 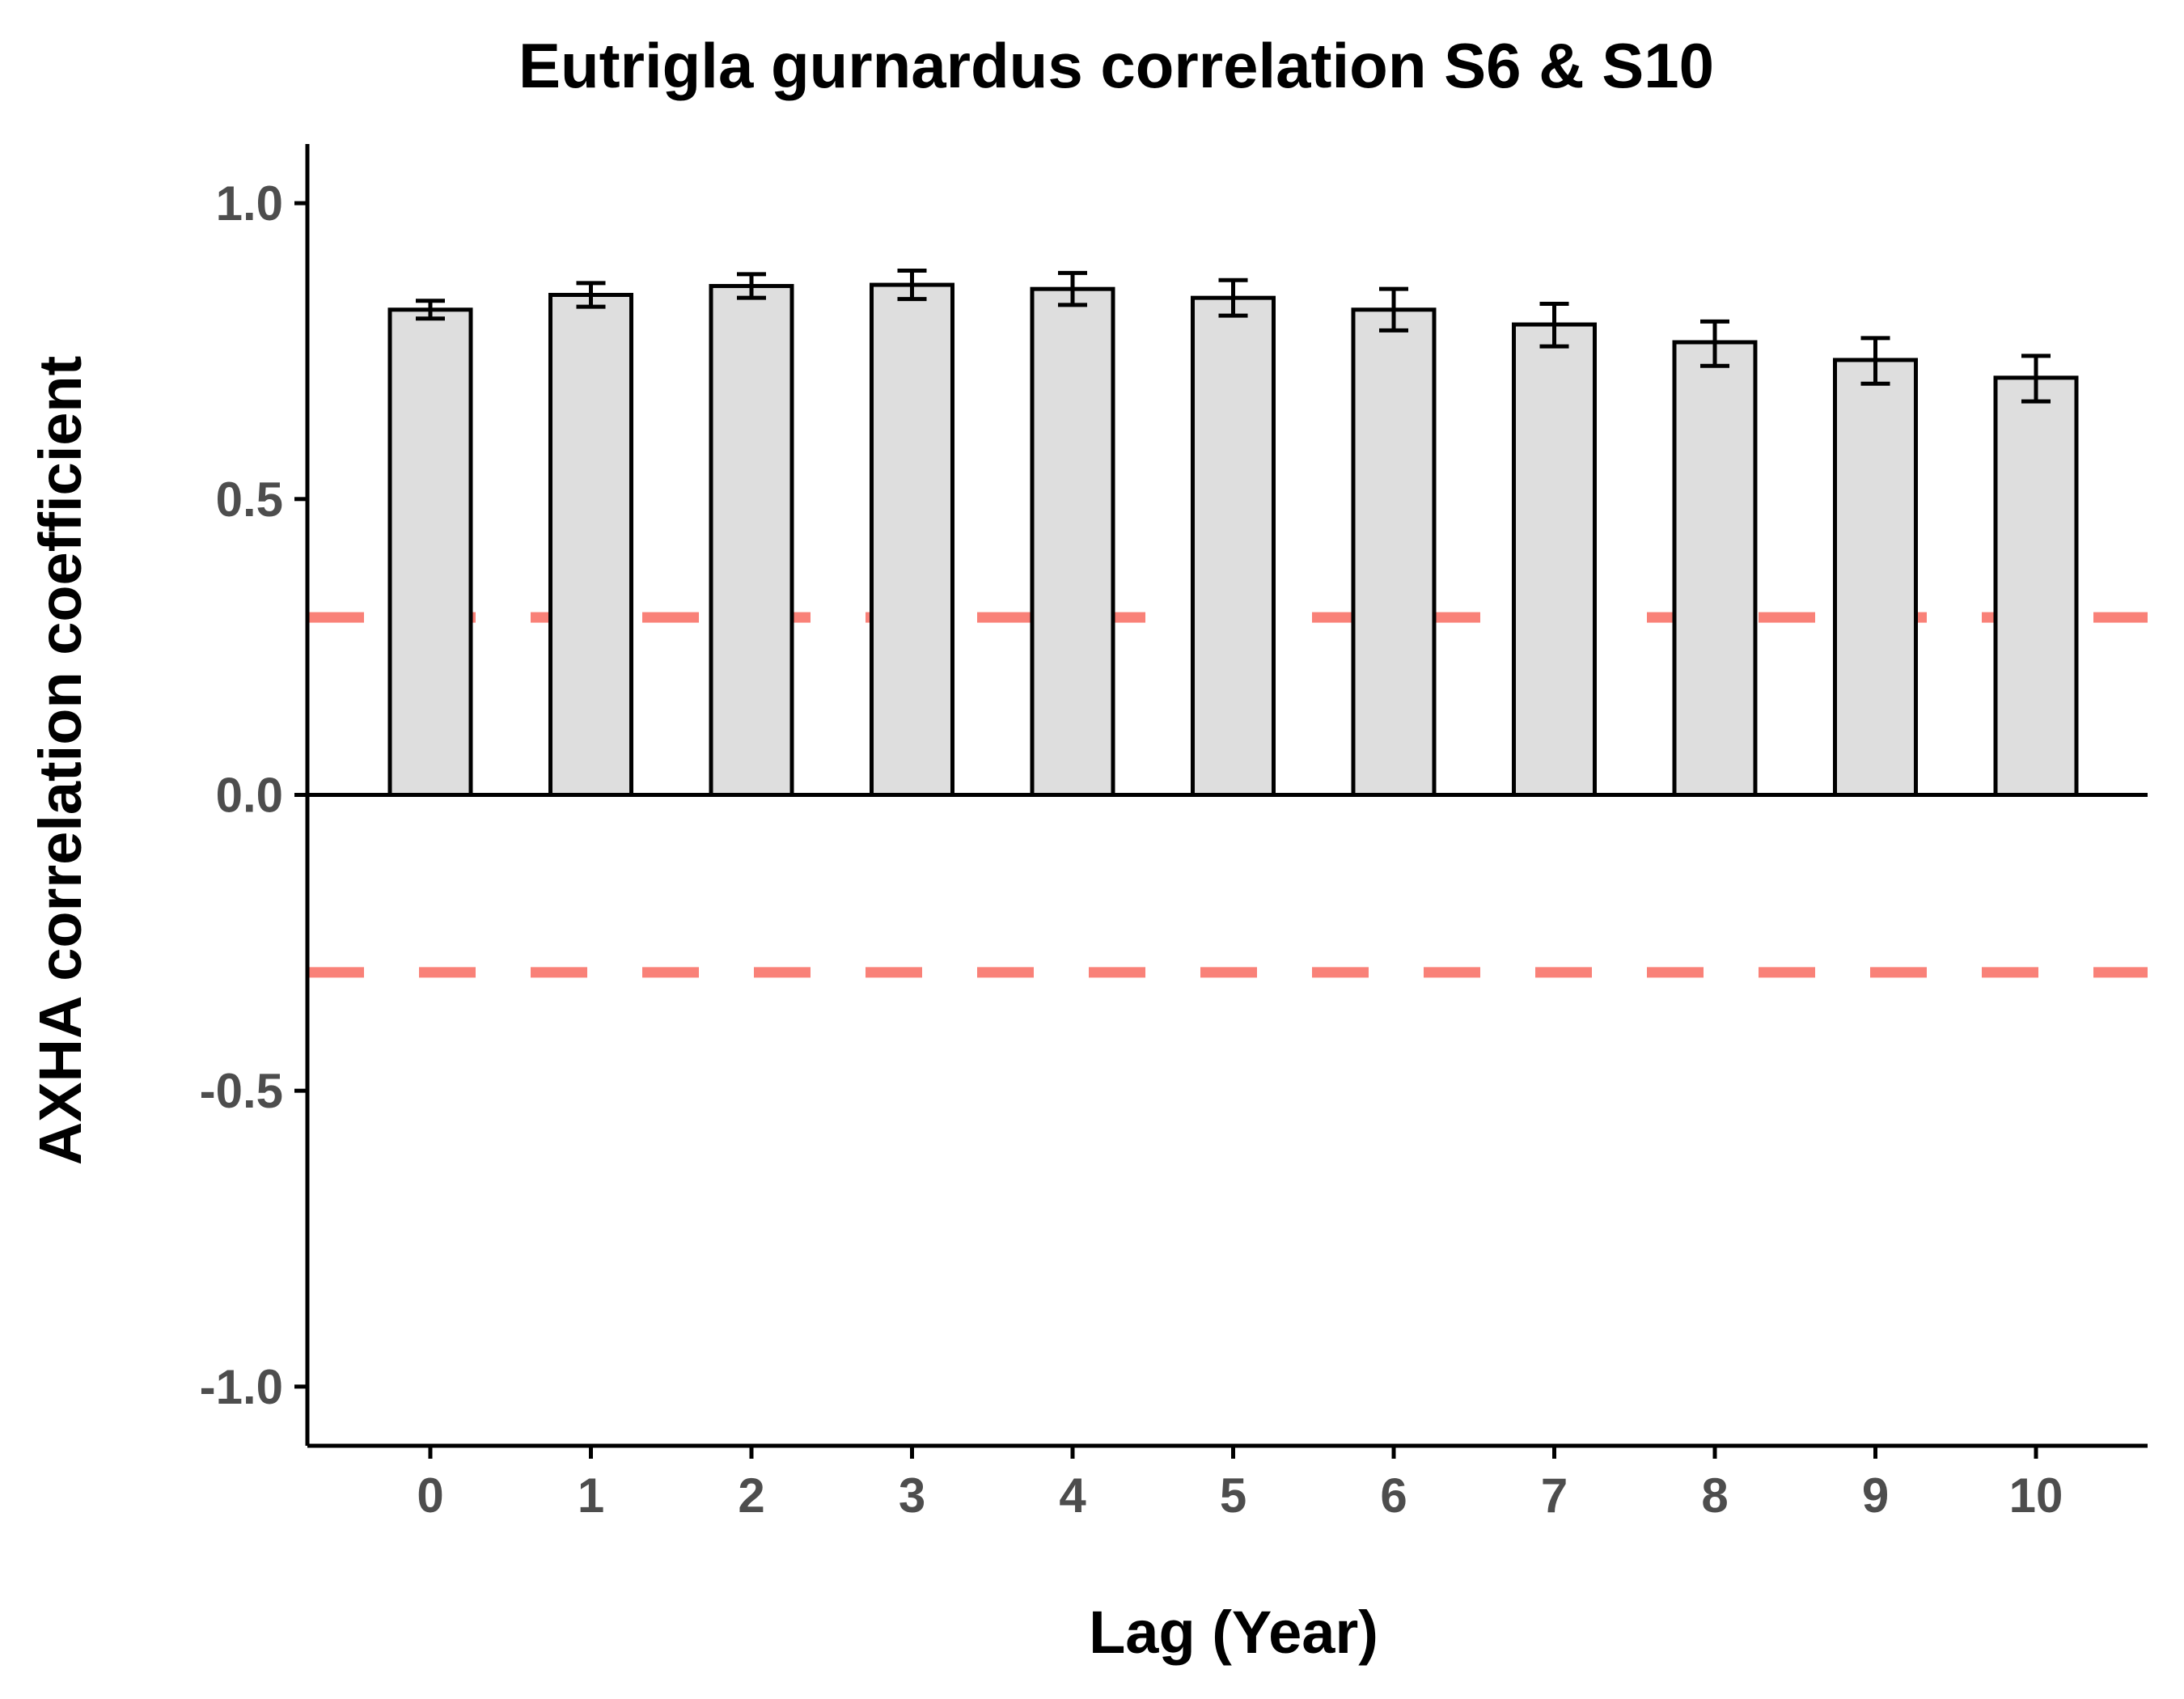 I want to click on x-axis: 0 1 2 3 4 5 6 7 8 9 10, so click(x=1227, y=1483).